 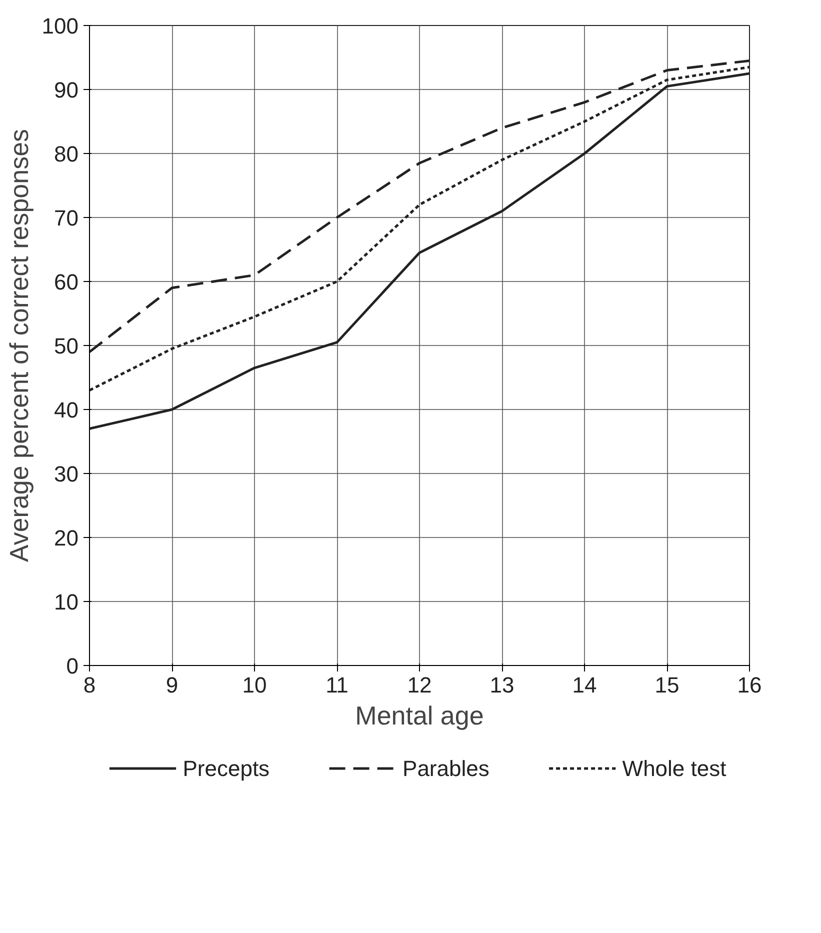 I want to click on x-tick-label: 13, so click(x=502, y=685).